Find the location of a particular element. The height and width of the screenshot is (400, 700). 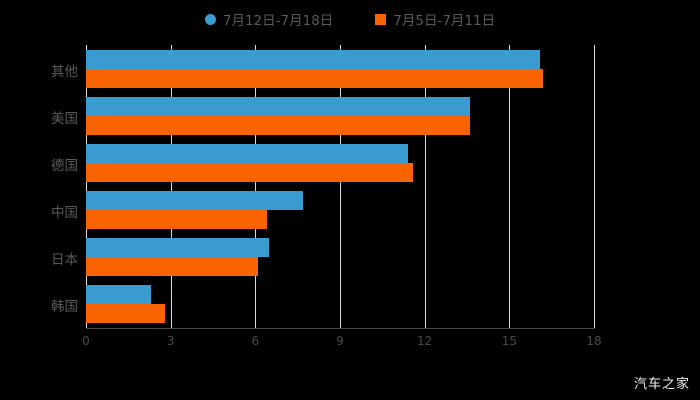

x-tick-label: 3 is located at coordinates (170, 341).